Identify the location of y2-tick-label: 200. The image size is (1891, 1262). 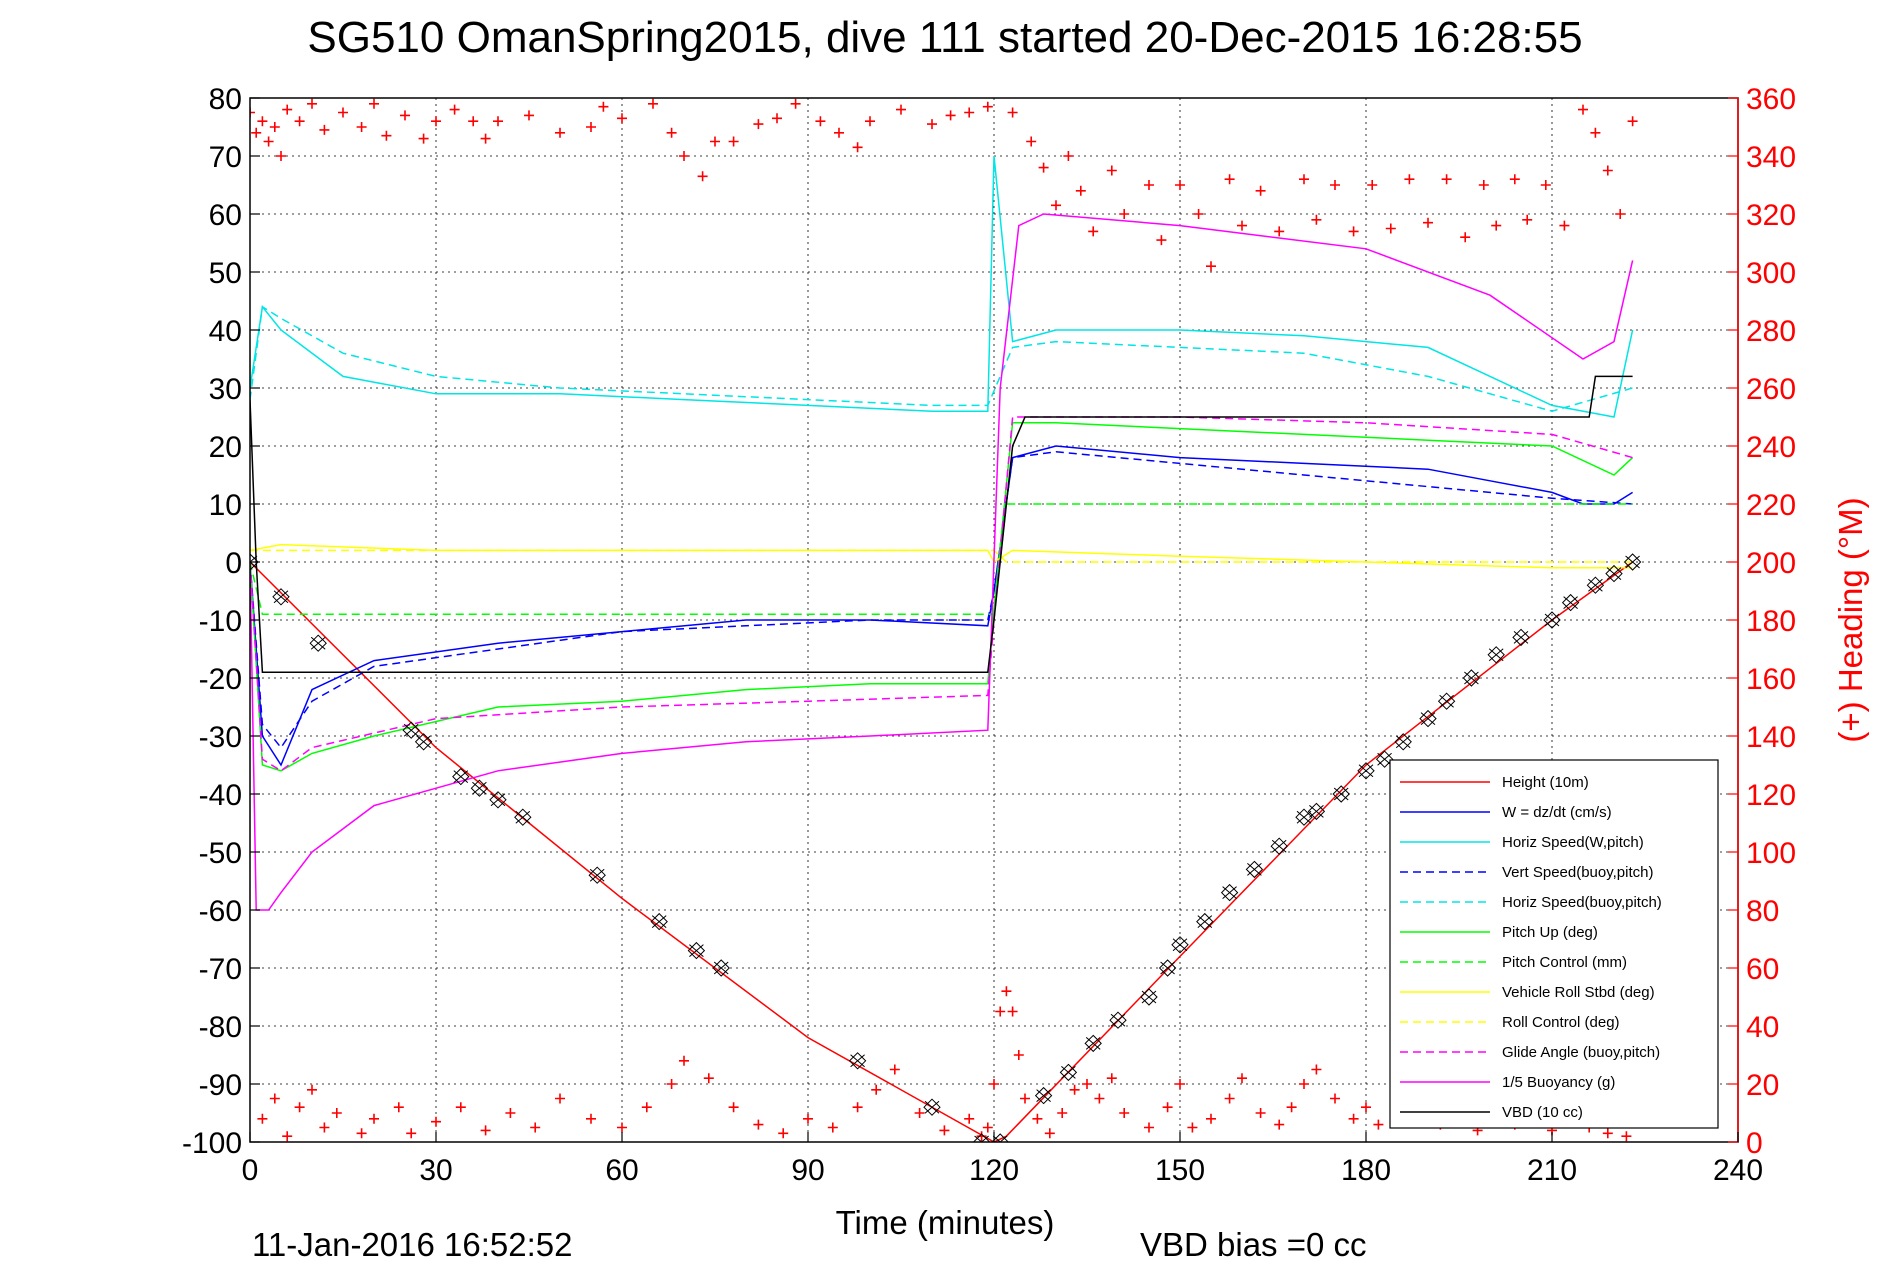
(1771, 563).